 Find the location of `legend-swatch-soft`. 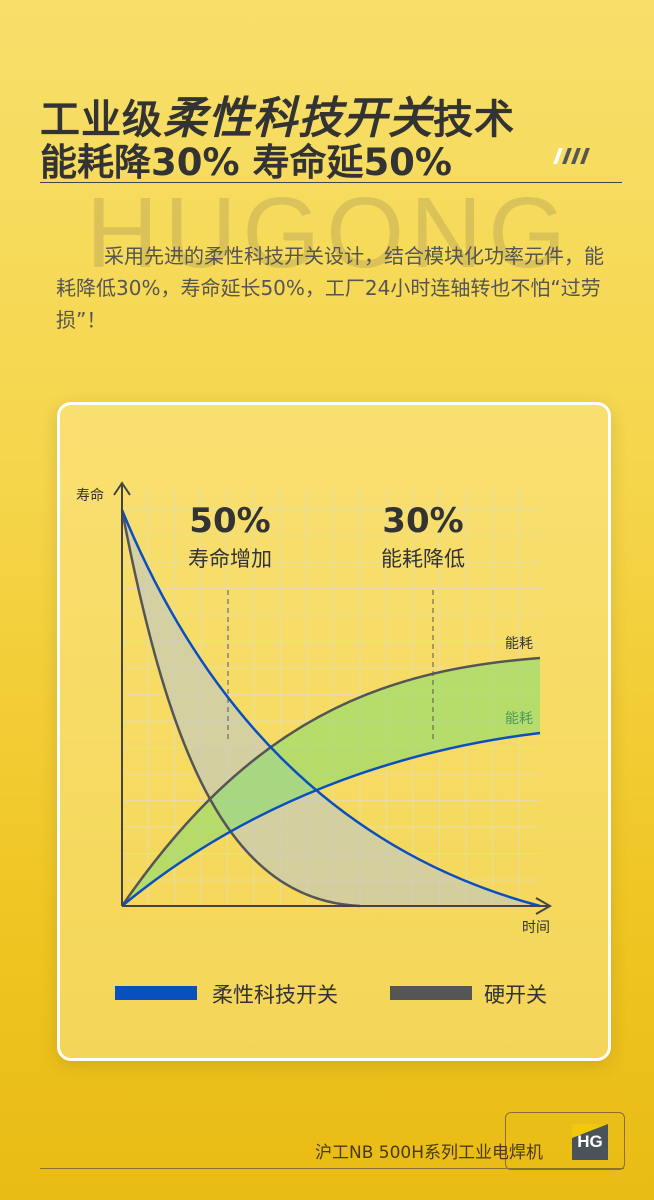

legend-swatch-soft is located at coordinates (156, 993).